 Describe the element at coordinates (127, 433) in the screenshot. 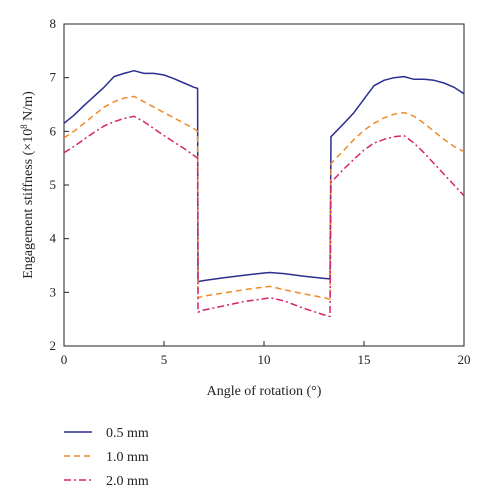

I see `legend-label: 0.5 mm` at that location.